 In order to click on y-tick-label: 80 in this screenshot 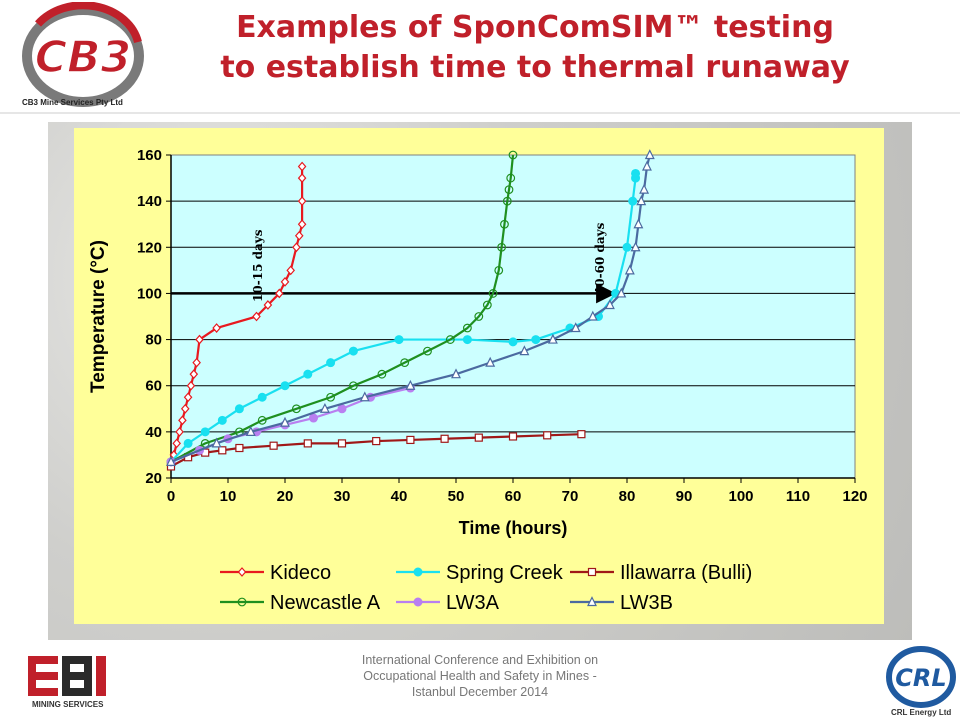, I will do `click(153, 340)`.